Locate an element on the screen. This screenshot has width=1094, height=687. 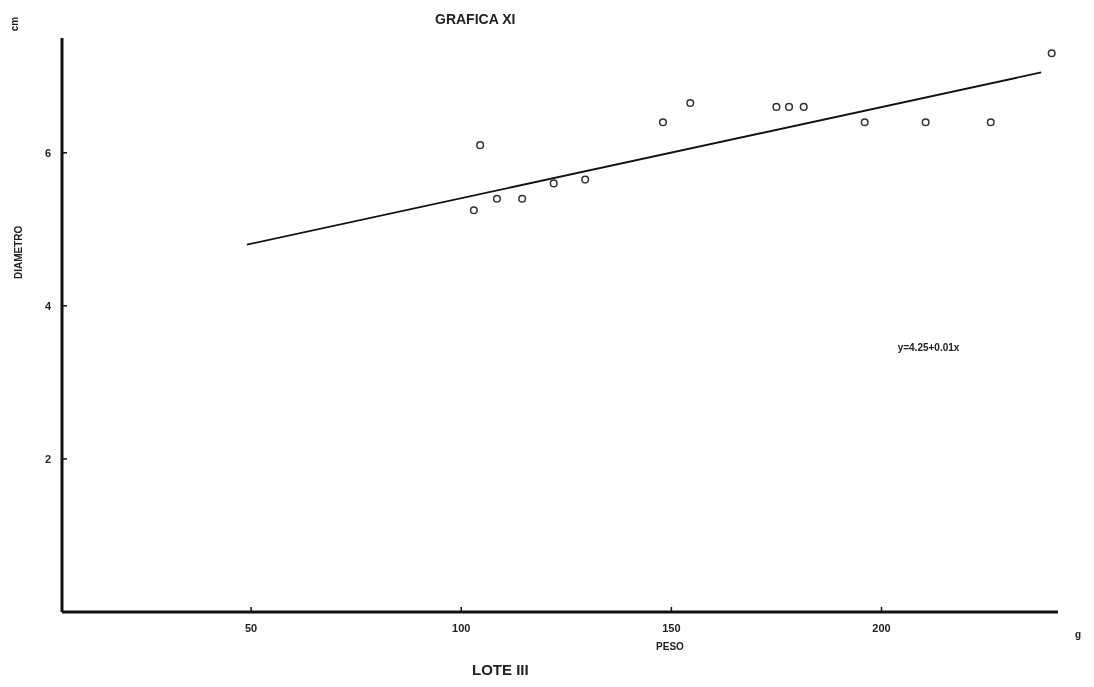
y-tick-label: 2 is located at coordinates (48, 458).